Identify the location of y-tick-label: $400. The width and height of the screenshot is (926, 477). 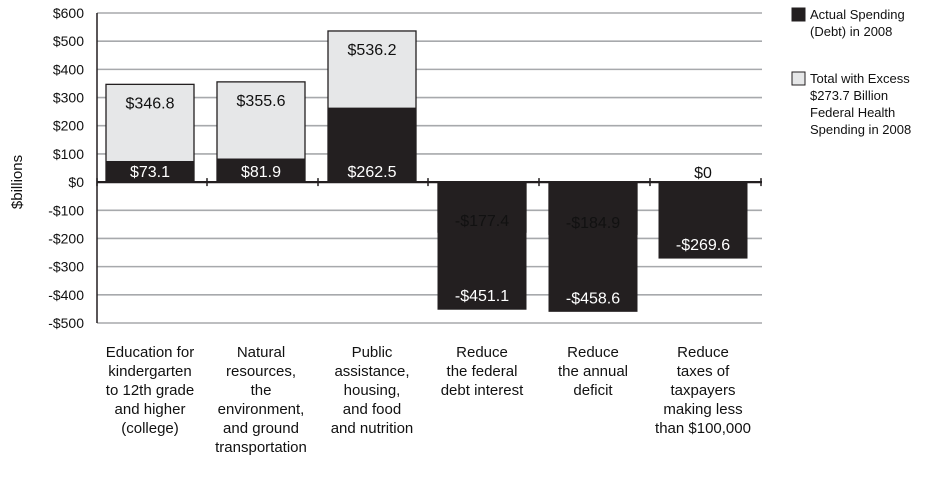
(68, 69).